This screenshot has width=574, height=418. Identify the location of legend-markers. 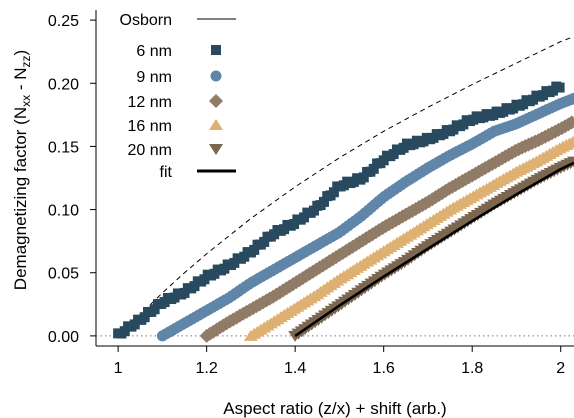
(216, 100).